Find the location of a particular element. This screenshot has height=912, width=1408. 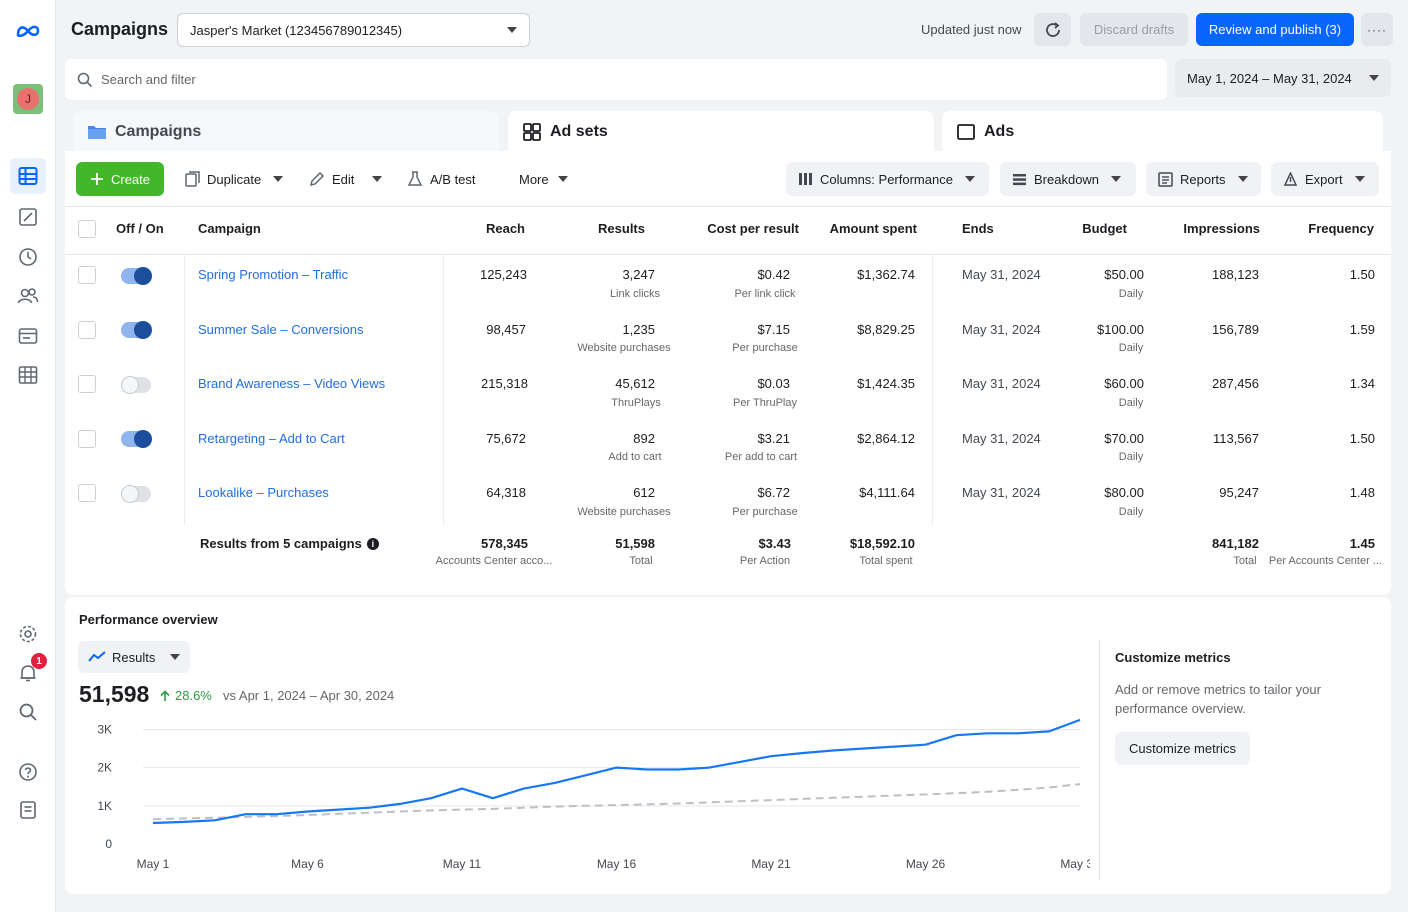

previous-period-line is located at coordinates (616, 802).